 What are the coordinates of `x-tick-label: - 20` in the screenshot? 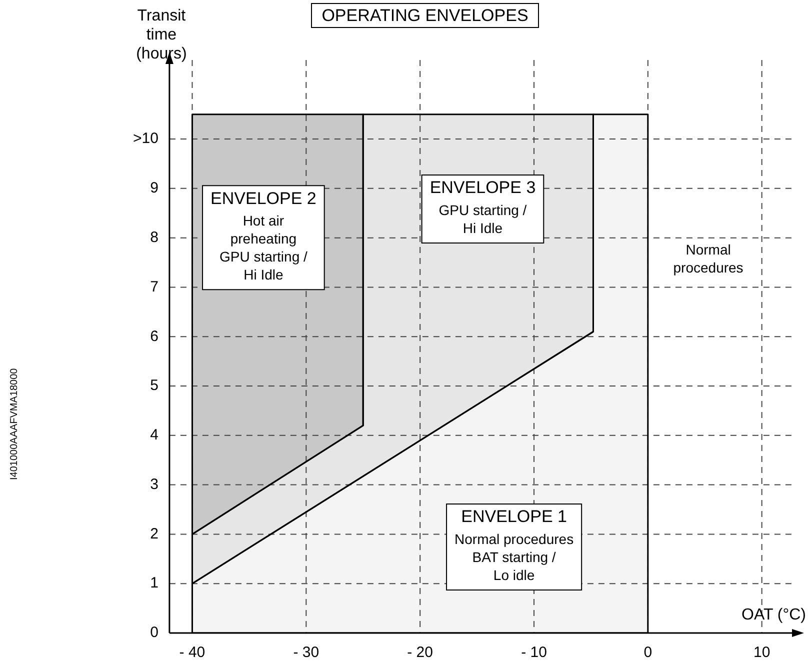 It's located at (420, 653).